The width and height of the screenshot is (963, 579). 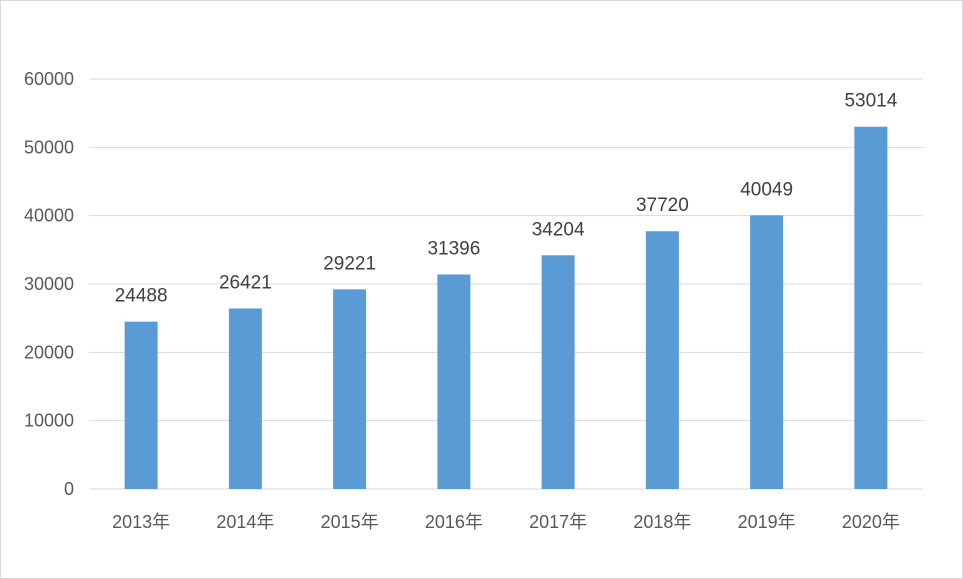 I want to click on y-tick-label: 30000, so click(x=49, y=284).